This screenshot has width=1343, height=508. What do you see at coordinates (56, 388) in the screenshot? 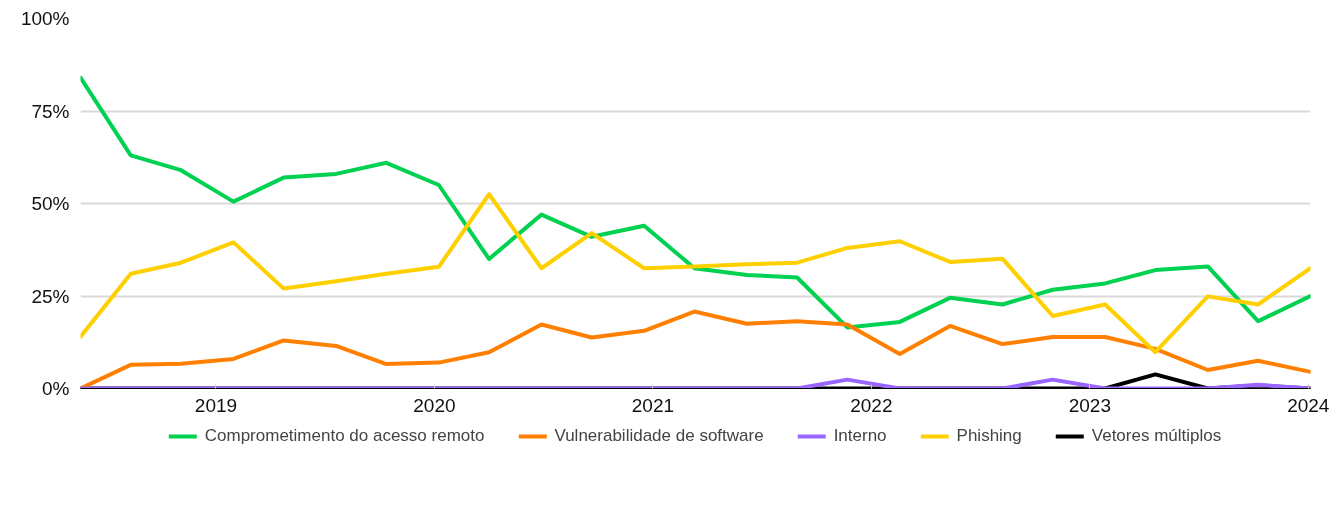
I see `y-tick-label: 0%` at bounding box center [56, 388].